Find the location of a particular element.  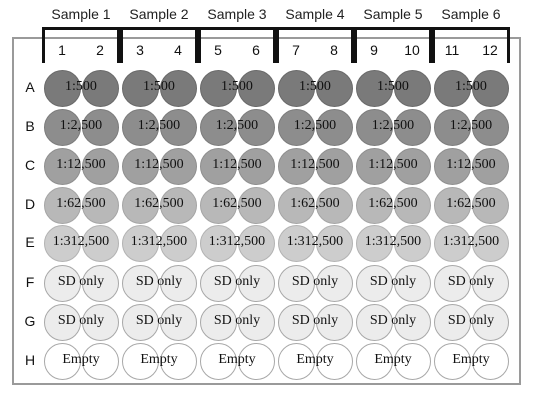

column-number: 12 is located at coordinates (490, 50).